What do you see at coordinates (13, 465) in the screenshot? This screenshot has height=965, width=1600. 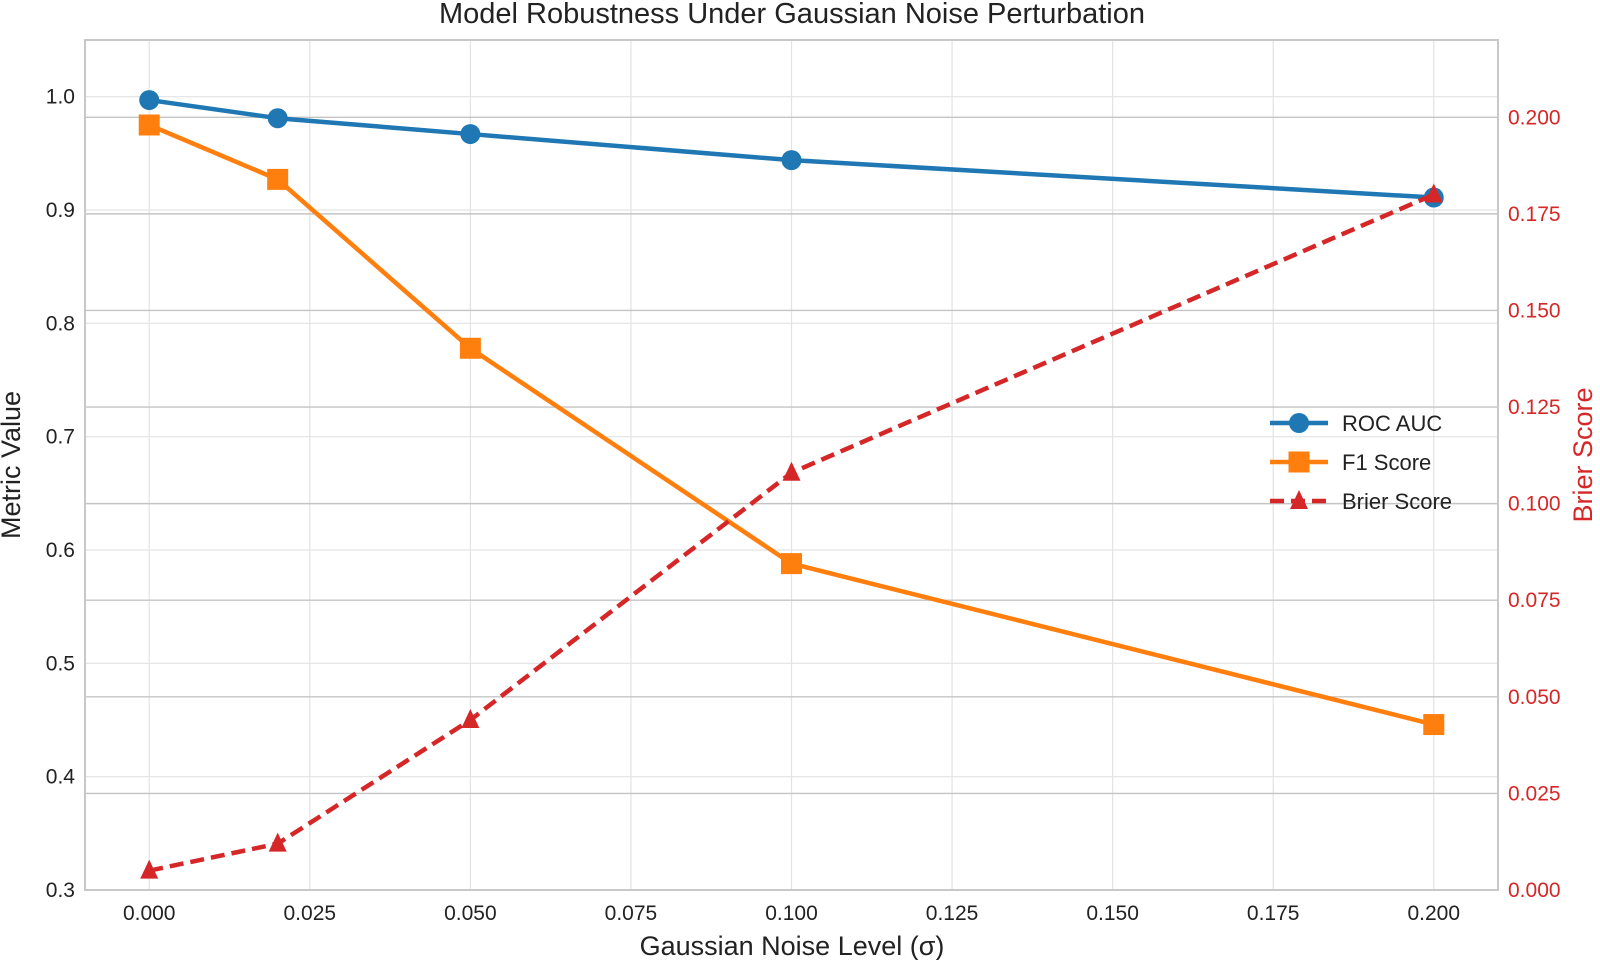 I see `y-axis-label: Metric Value` at bounding box center [13, 465].